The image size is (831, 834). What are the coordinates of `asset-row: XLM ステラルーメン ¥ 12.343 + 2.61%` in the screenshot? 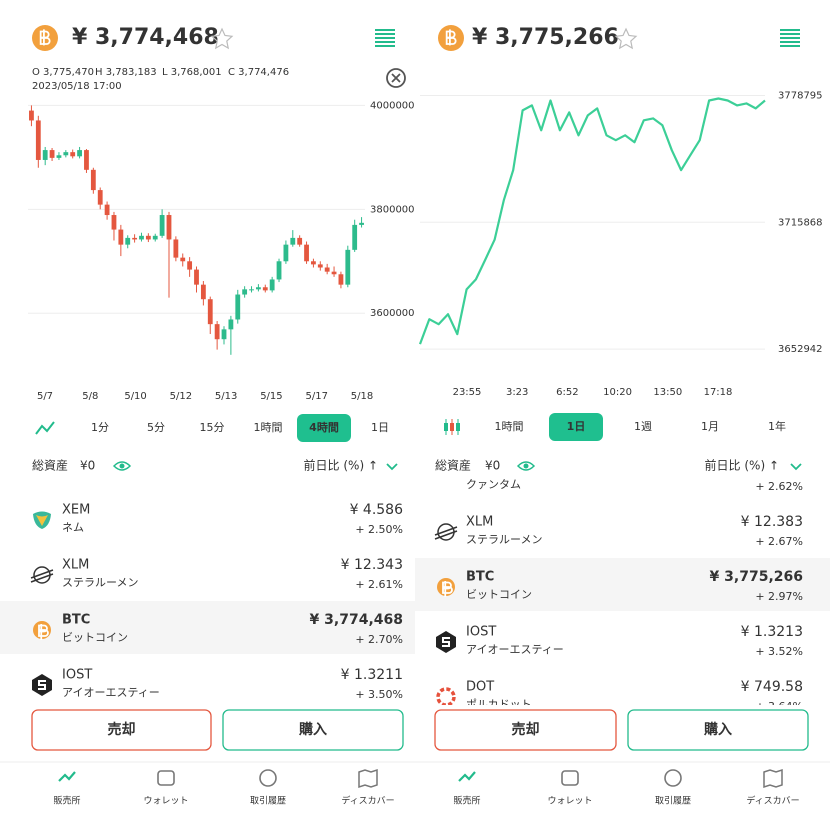 It's located at (216, 574).